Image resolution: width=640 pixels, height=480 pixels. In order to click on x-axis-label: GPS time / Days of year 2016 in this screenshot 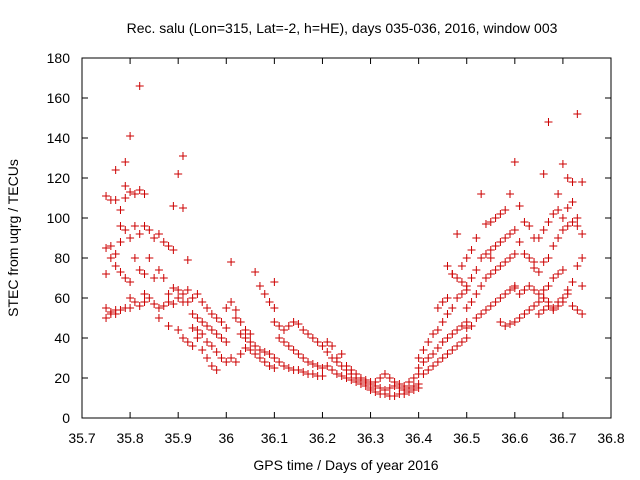, I will do `click(345, 465)`.